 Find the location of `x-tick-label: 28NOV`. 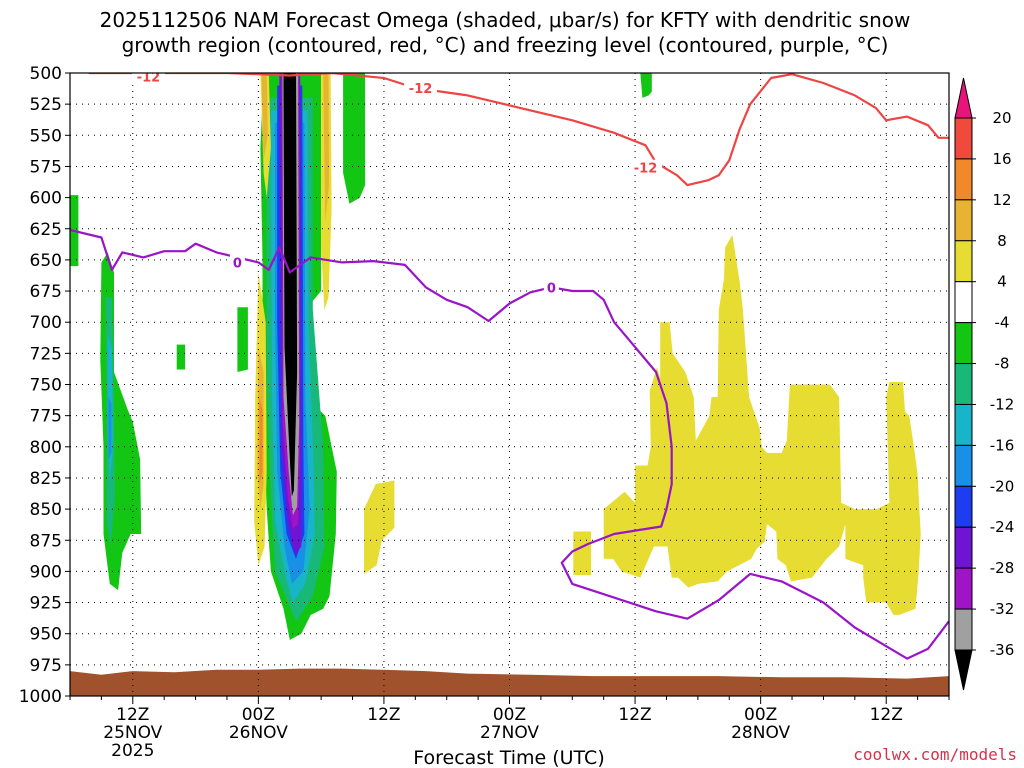

x-tick-label: 28NOV is located at coordinates (760, 733).